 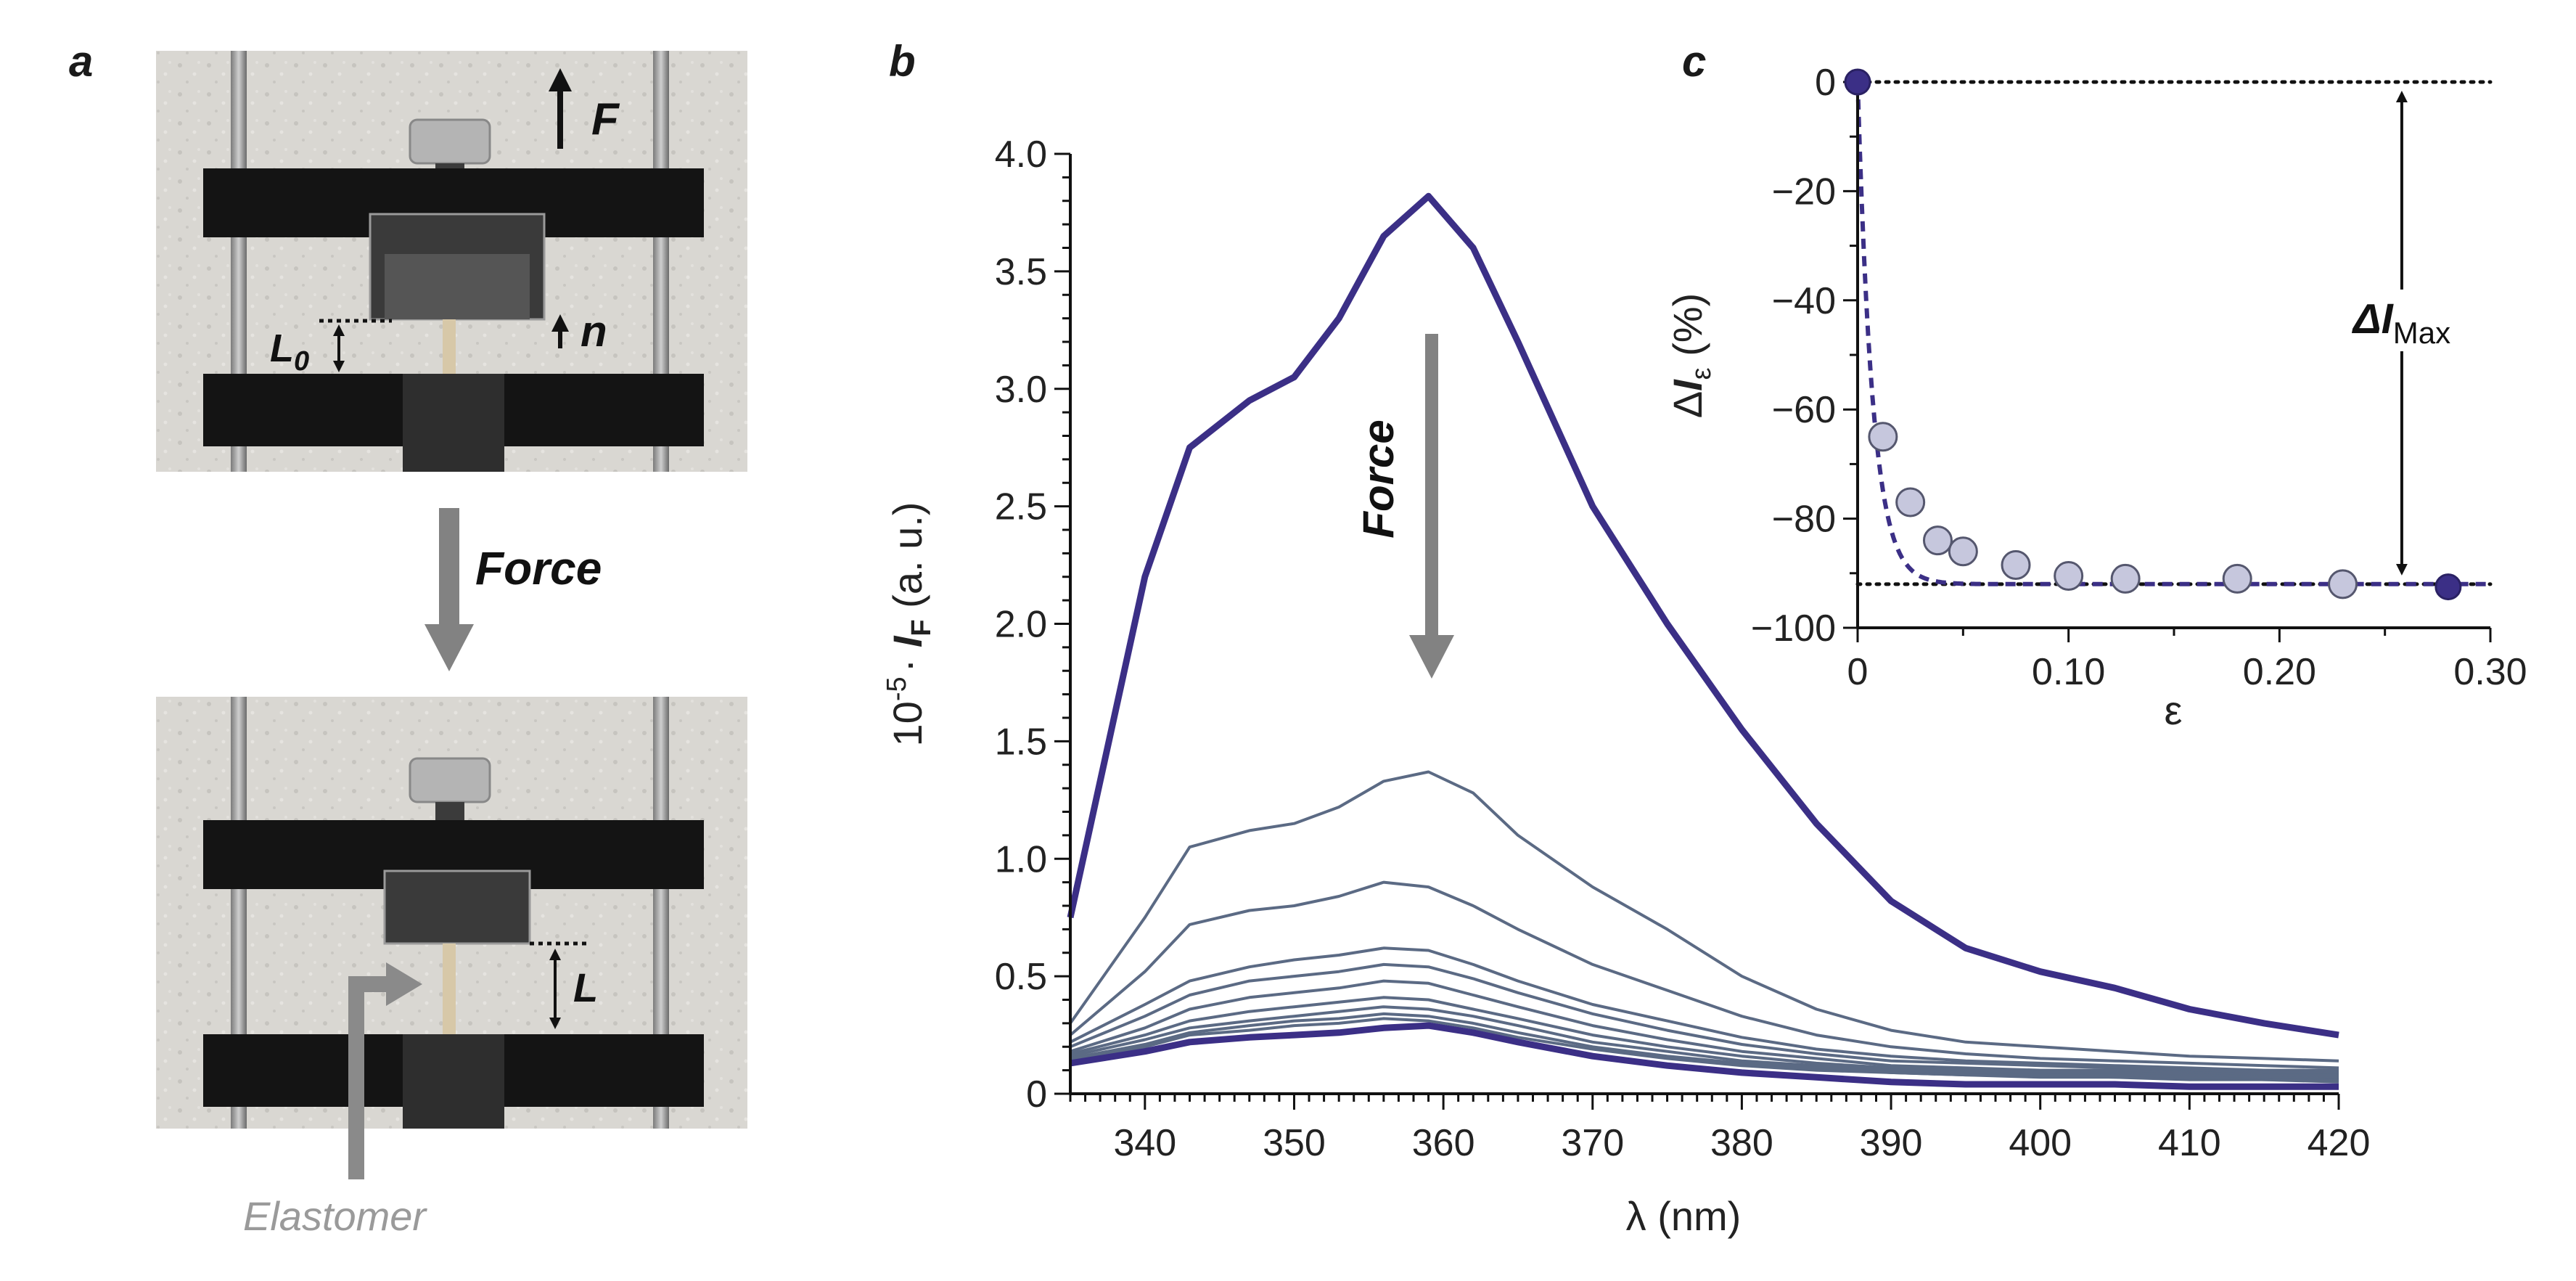 What do you see at coordinates (335, 1216) in the screenshot?
I see `elastomer-label: Elastomer` at bounding box center [335, 1216].